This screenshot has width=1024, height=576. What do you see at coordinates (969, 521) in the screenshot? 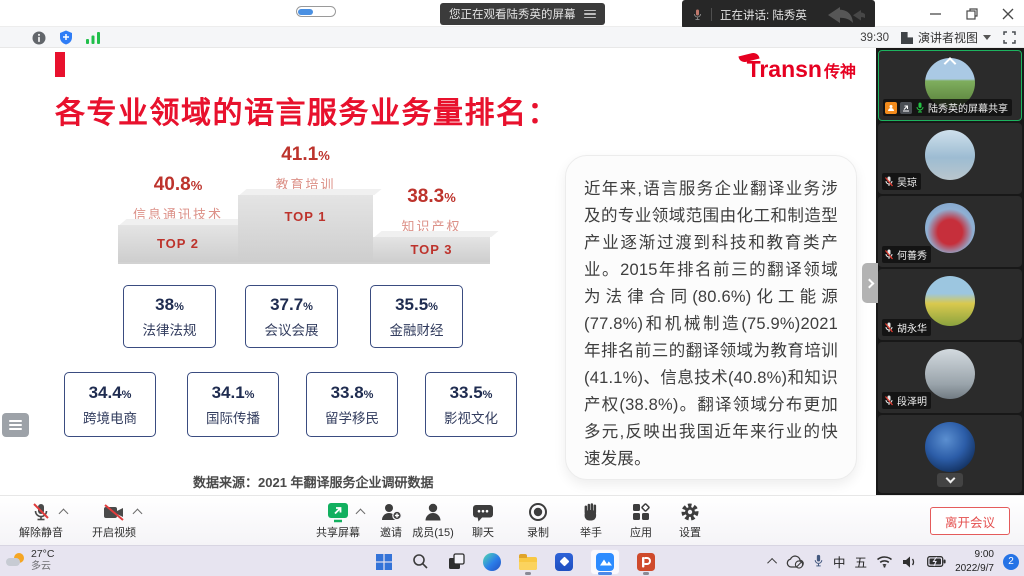
I see `leave-meeting-button: 离开会议` at bounding box center [969, 521].